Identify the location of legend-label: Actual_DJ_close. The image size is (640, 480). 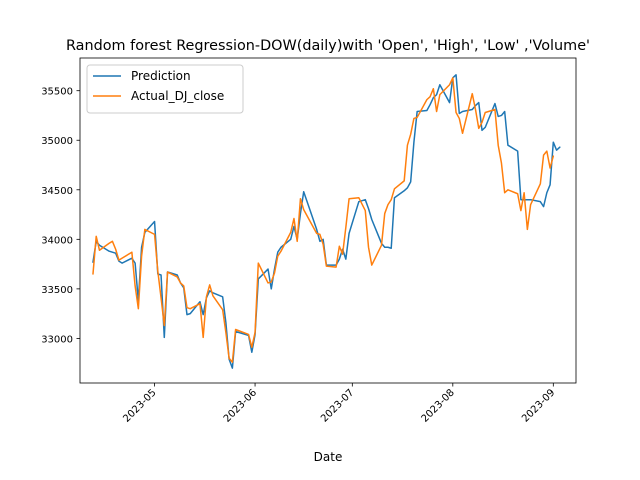
(177, 96).